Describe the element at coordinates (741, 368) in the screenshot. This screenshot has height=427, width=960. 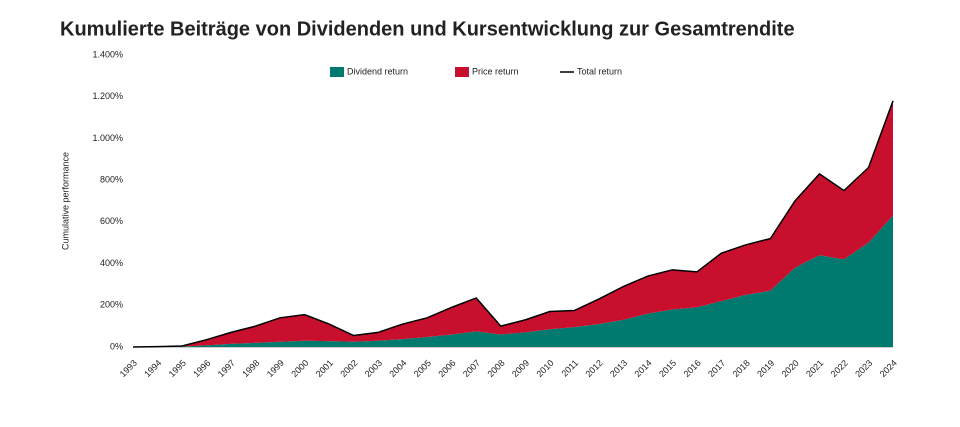
I see `x-tick-label: 2018` at that location.